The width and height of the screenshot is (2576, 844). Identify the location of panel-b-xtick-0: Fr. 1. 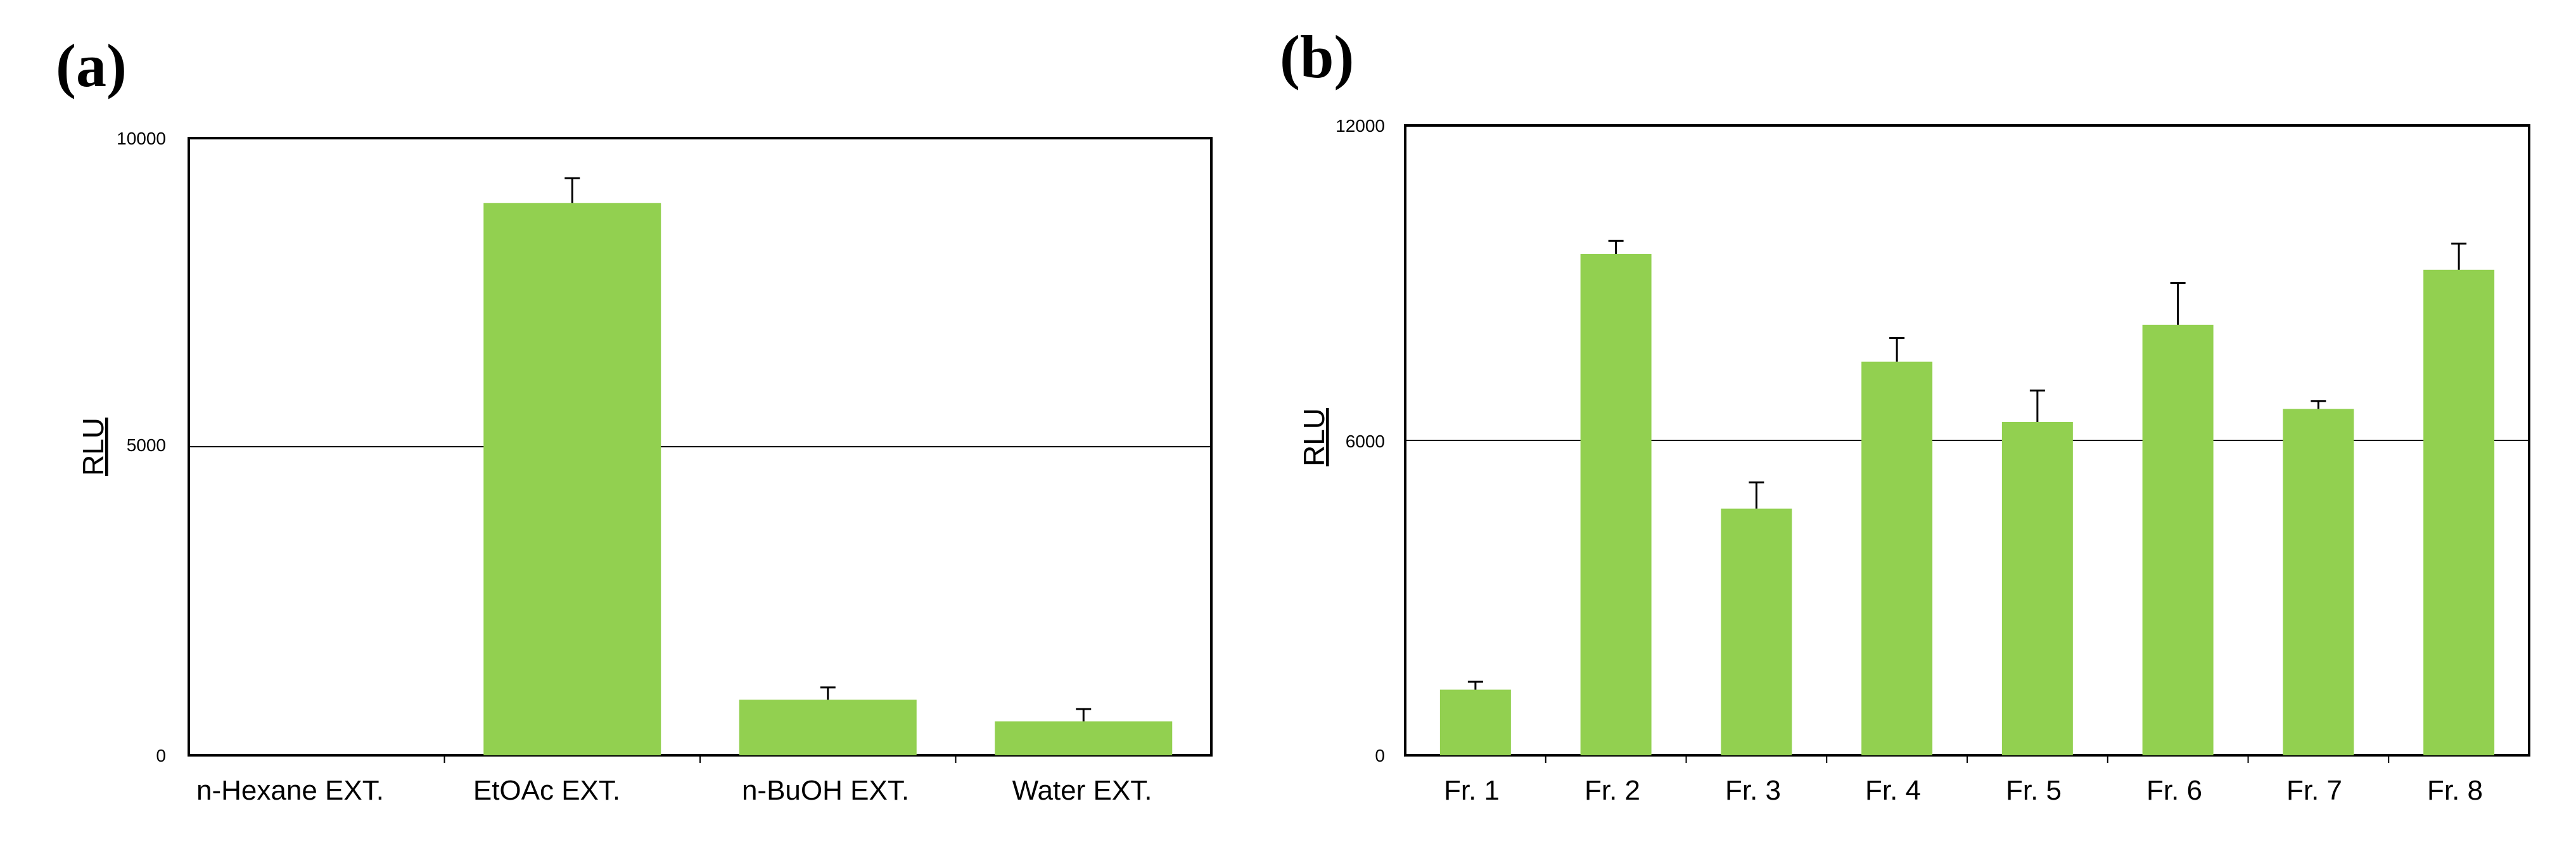
(1472, 790).